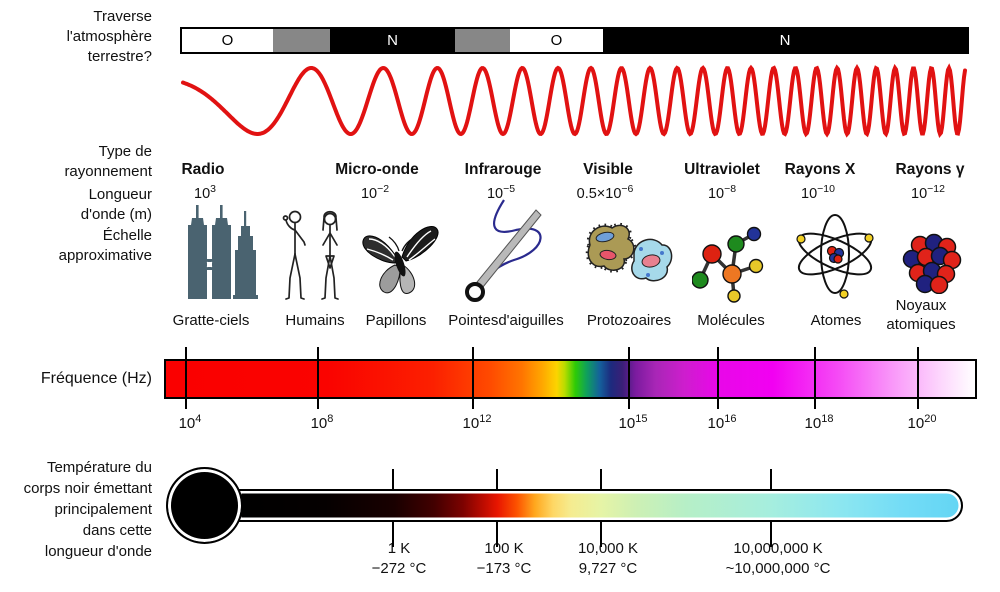 The width and height of the screenshot is (1000, 592). I want to click on band-label-rayons-gamma: Rayons γ, so click(930, 169).